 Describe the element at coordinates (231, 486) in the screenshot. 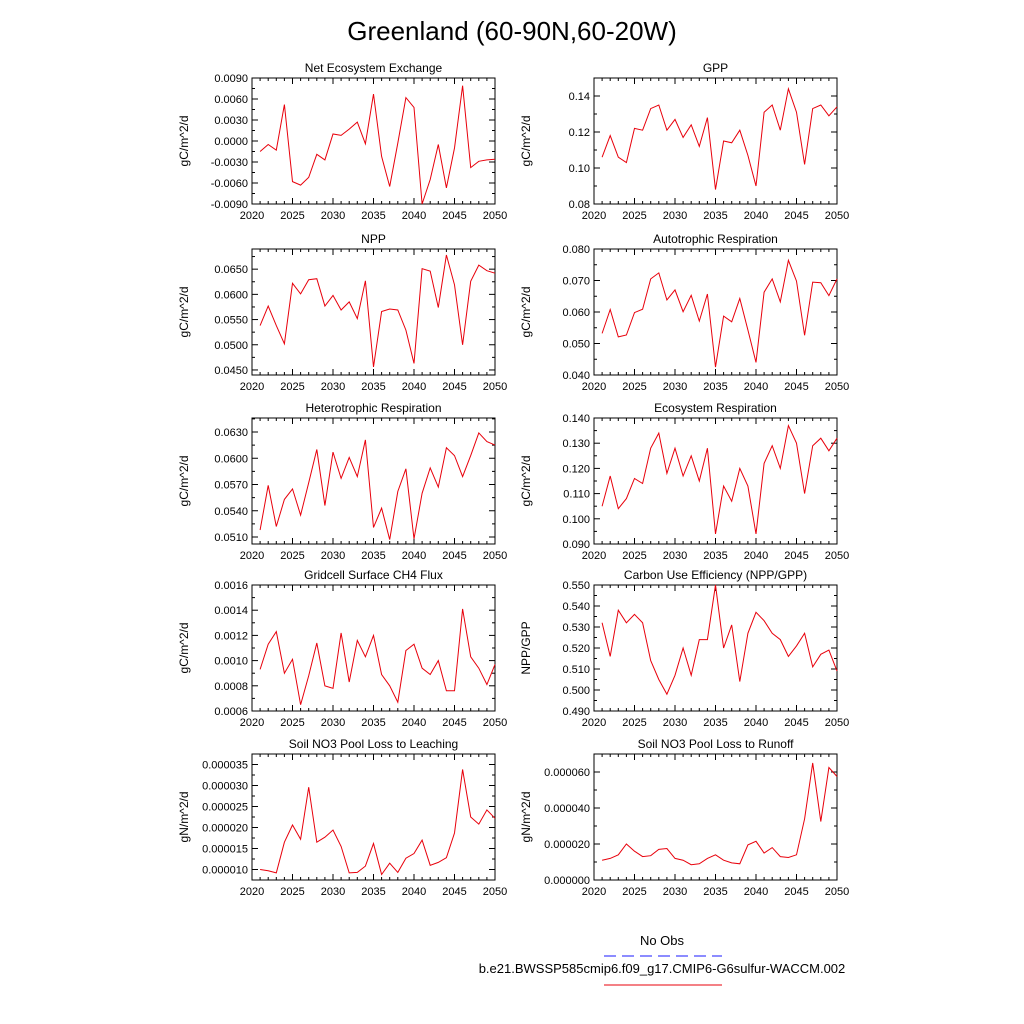

I see `y-tick-label: 0.0570` at that location.